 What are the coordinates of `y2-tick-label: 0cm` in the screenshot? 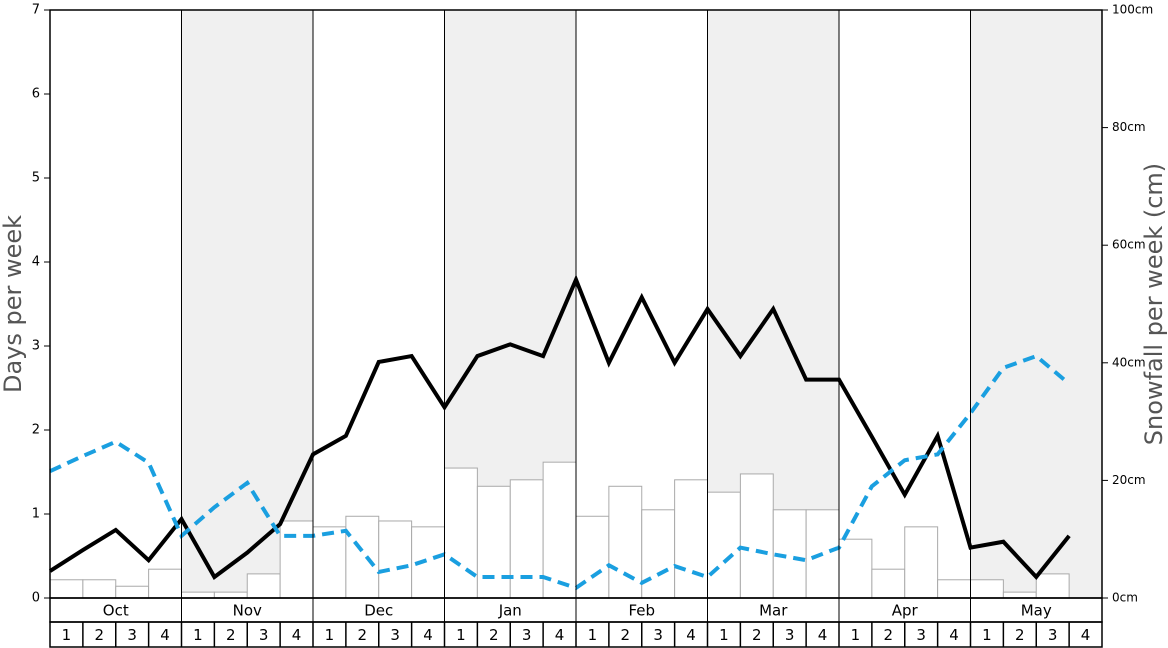 It's located at (1125, 598).